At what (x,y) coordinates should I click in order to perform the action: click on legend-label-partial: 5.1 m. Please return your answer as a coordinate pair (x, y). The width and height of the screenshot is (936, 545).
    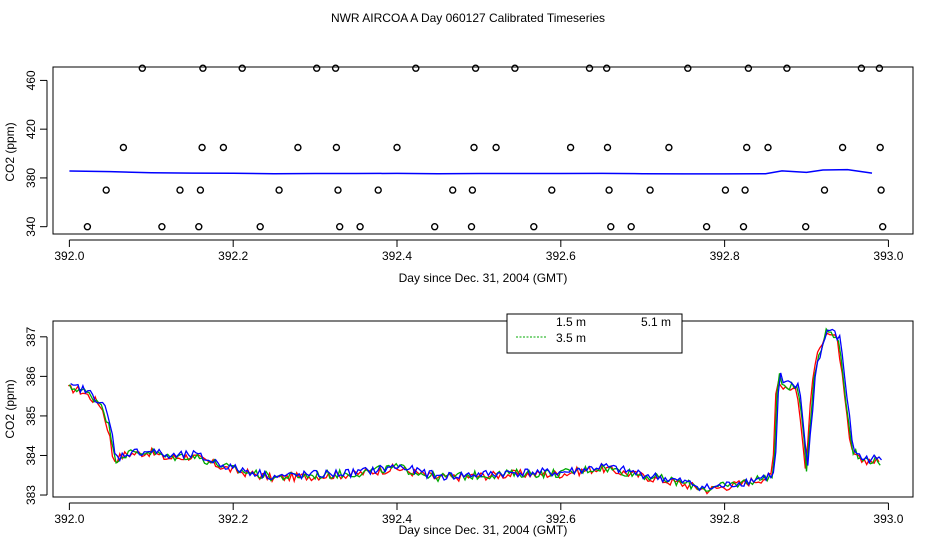
    Looking at the image, I should click on (656, 322).